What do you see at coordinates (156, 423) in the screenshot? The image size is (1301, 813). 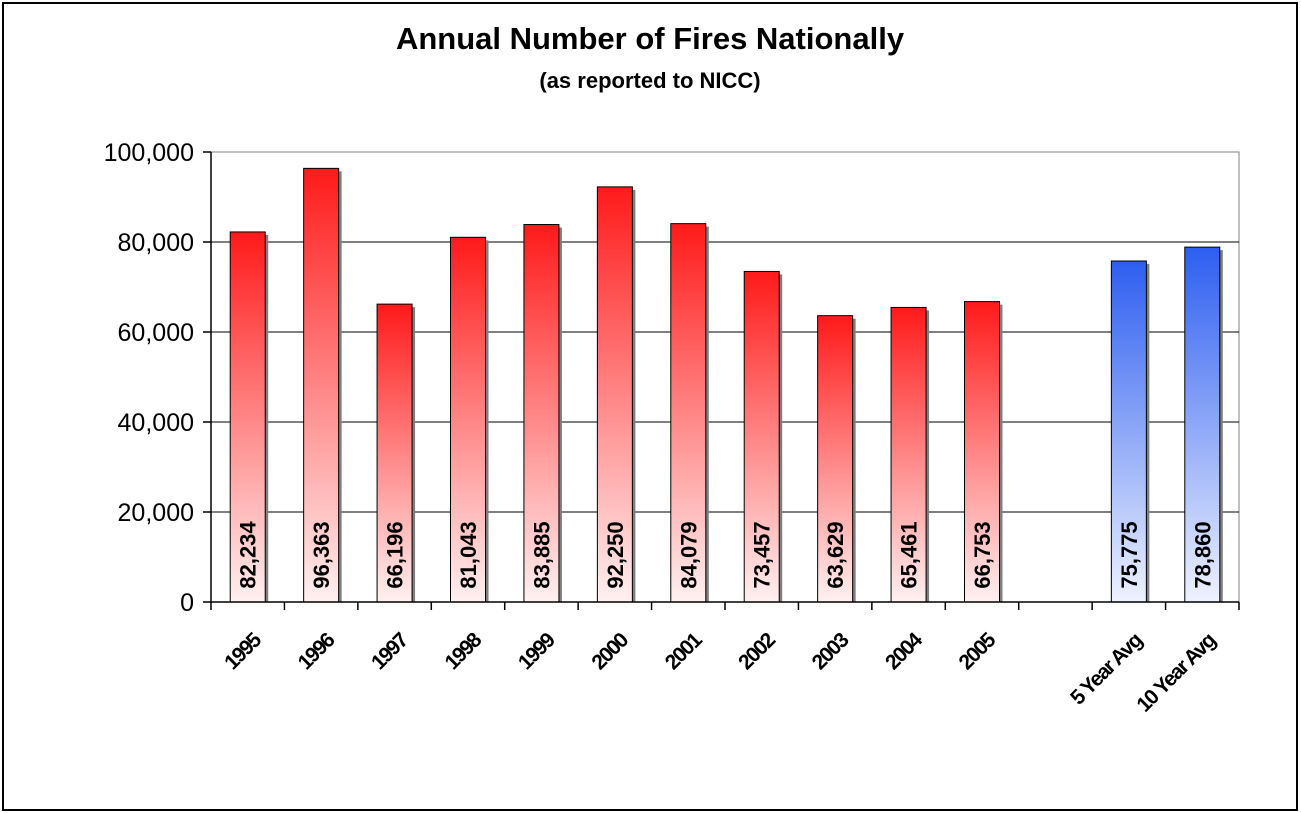 I see `y-tick-label: 40,000` at bounding box center [156, 423].